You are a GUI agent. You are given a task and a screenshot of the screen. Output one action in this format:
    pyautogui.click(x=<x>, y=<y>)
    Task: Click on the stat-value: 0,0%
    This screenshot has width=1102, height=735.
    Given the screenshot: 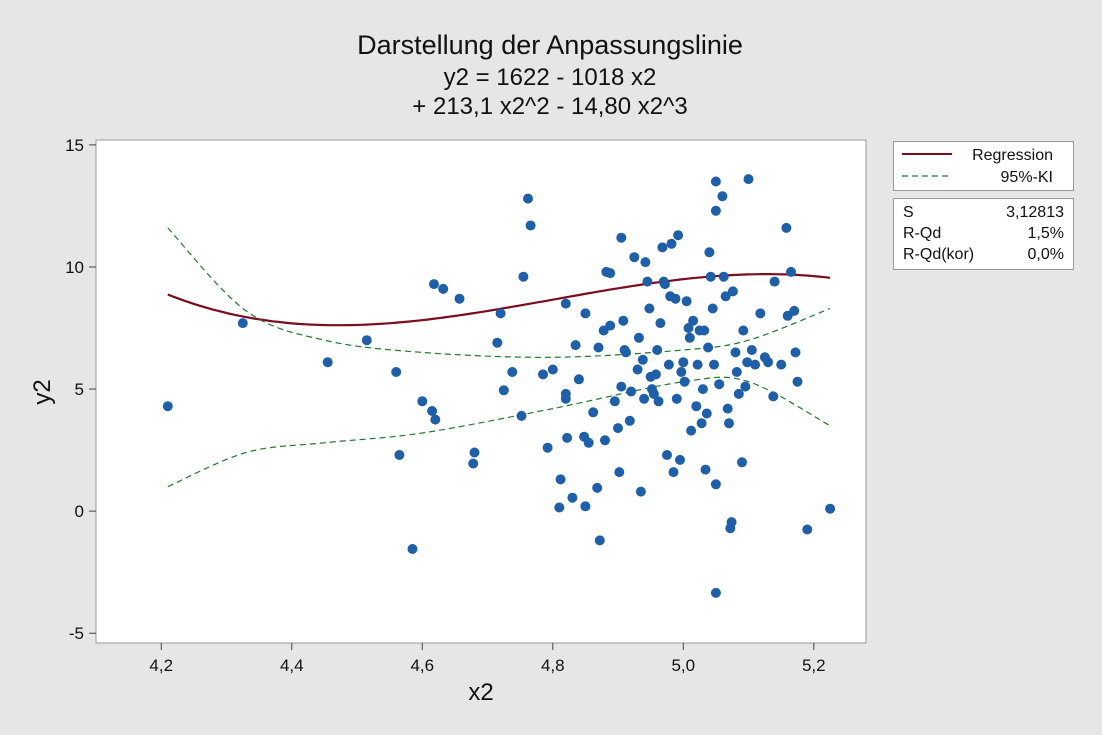 What is the action you would take?
    pyautogui.click(x=1045, y=254)
    